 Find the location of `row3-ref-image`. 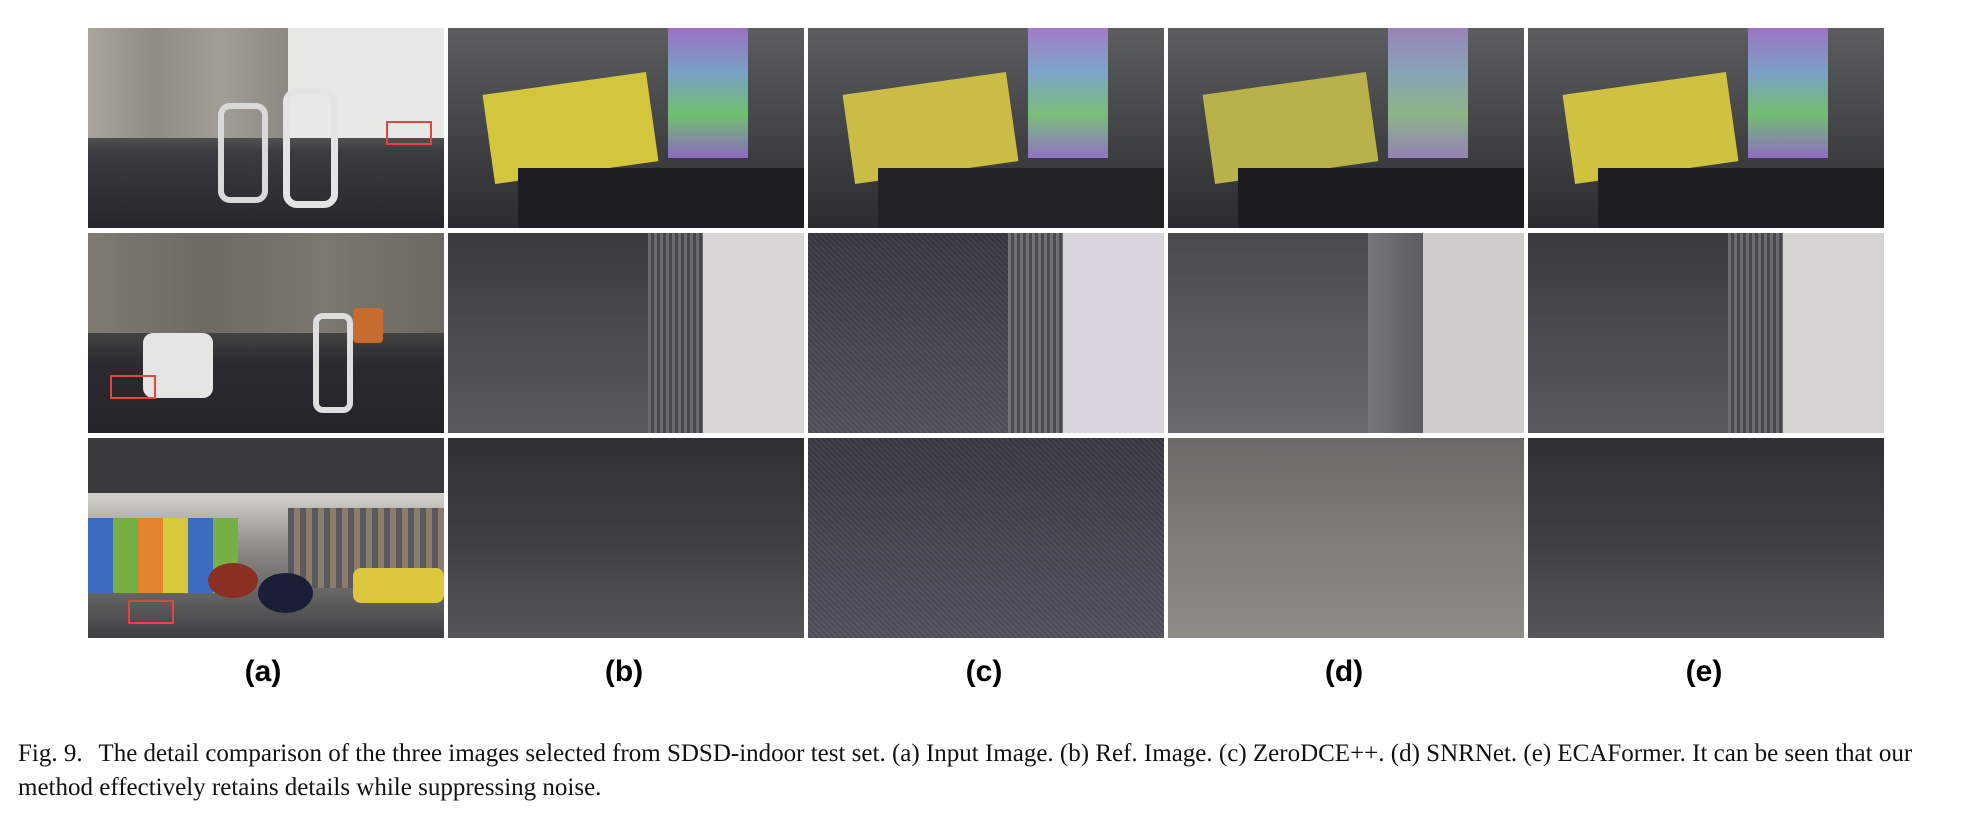

row3-ref-image is located at coordinates (626, 538).